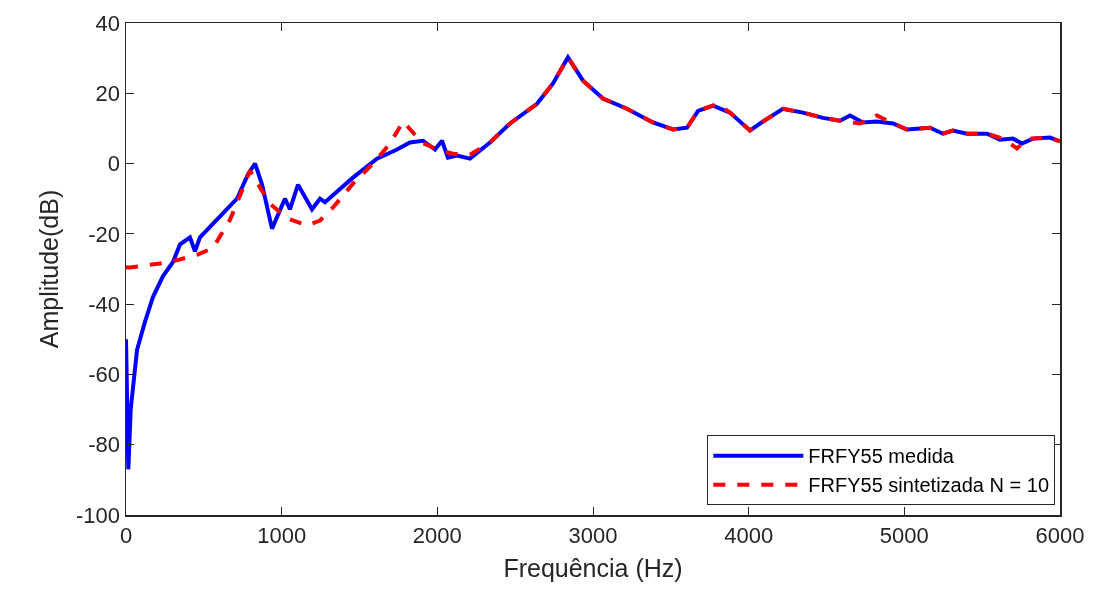  Describe the element at coordinates (929, 485) in the screenshot. I see `legend-label: FRFY55 sintetizada N = 10` at that location.